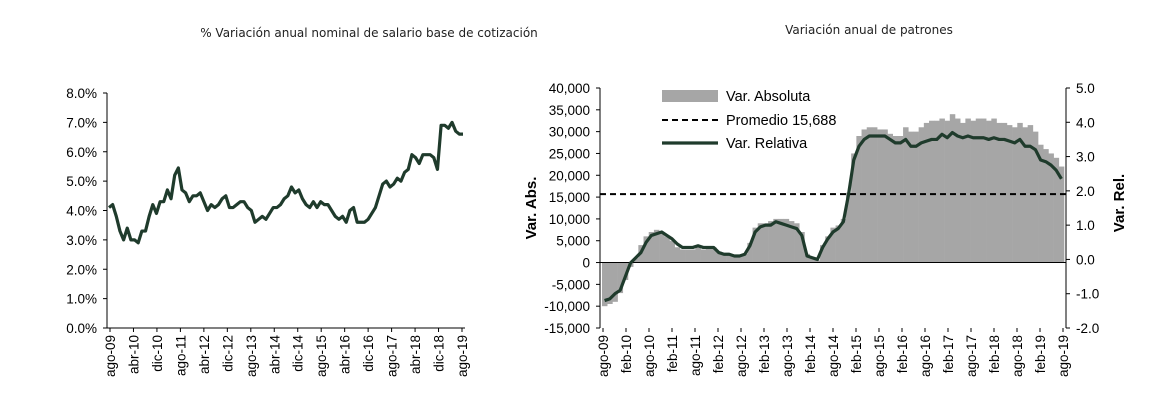  I want to click on right-chart-x-tick-label: feb-11, so click(672, 353).